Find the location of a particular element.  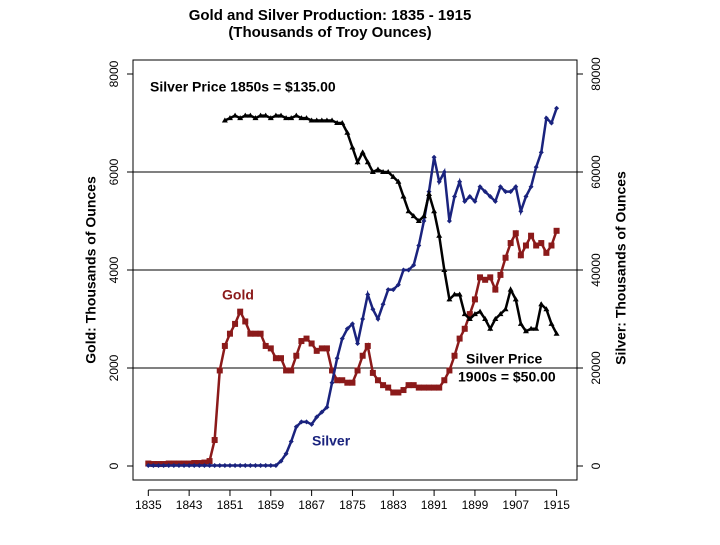

x-tick-label: 1907 is located at coordinates (515, 505).